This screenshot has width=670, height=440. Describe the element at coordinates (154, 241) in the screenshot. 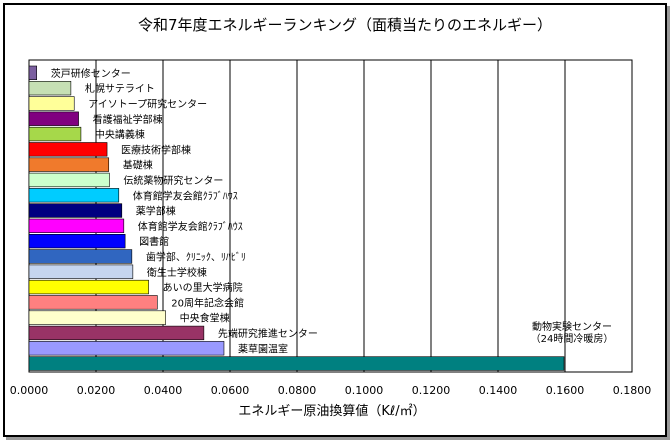

I see `bar-label: 図書館` at that location.